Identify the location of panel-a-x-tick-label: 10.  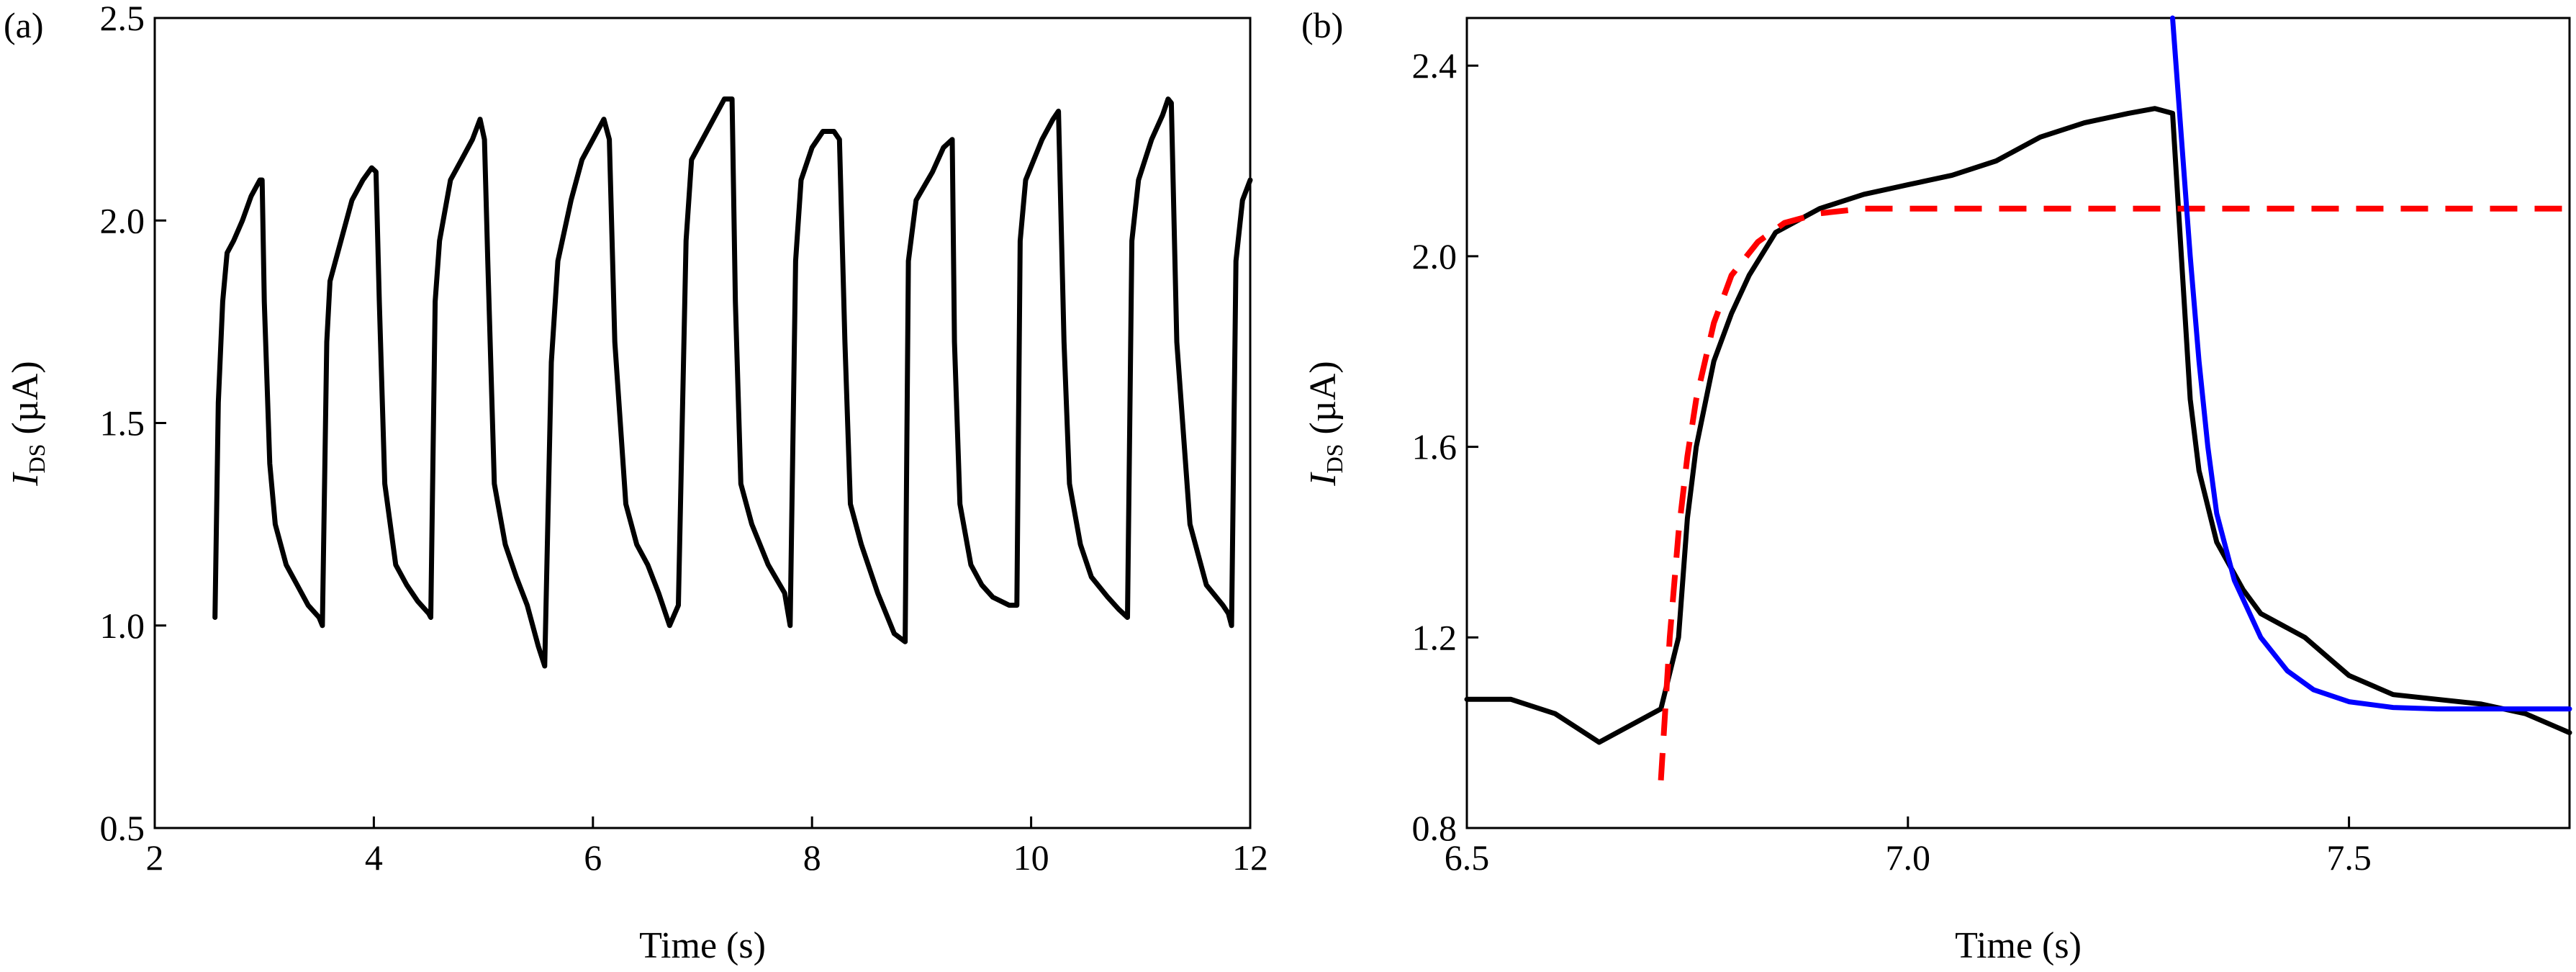
(1031, 857).